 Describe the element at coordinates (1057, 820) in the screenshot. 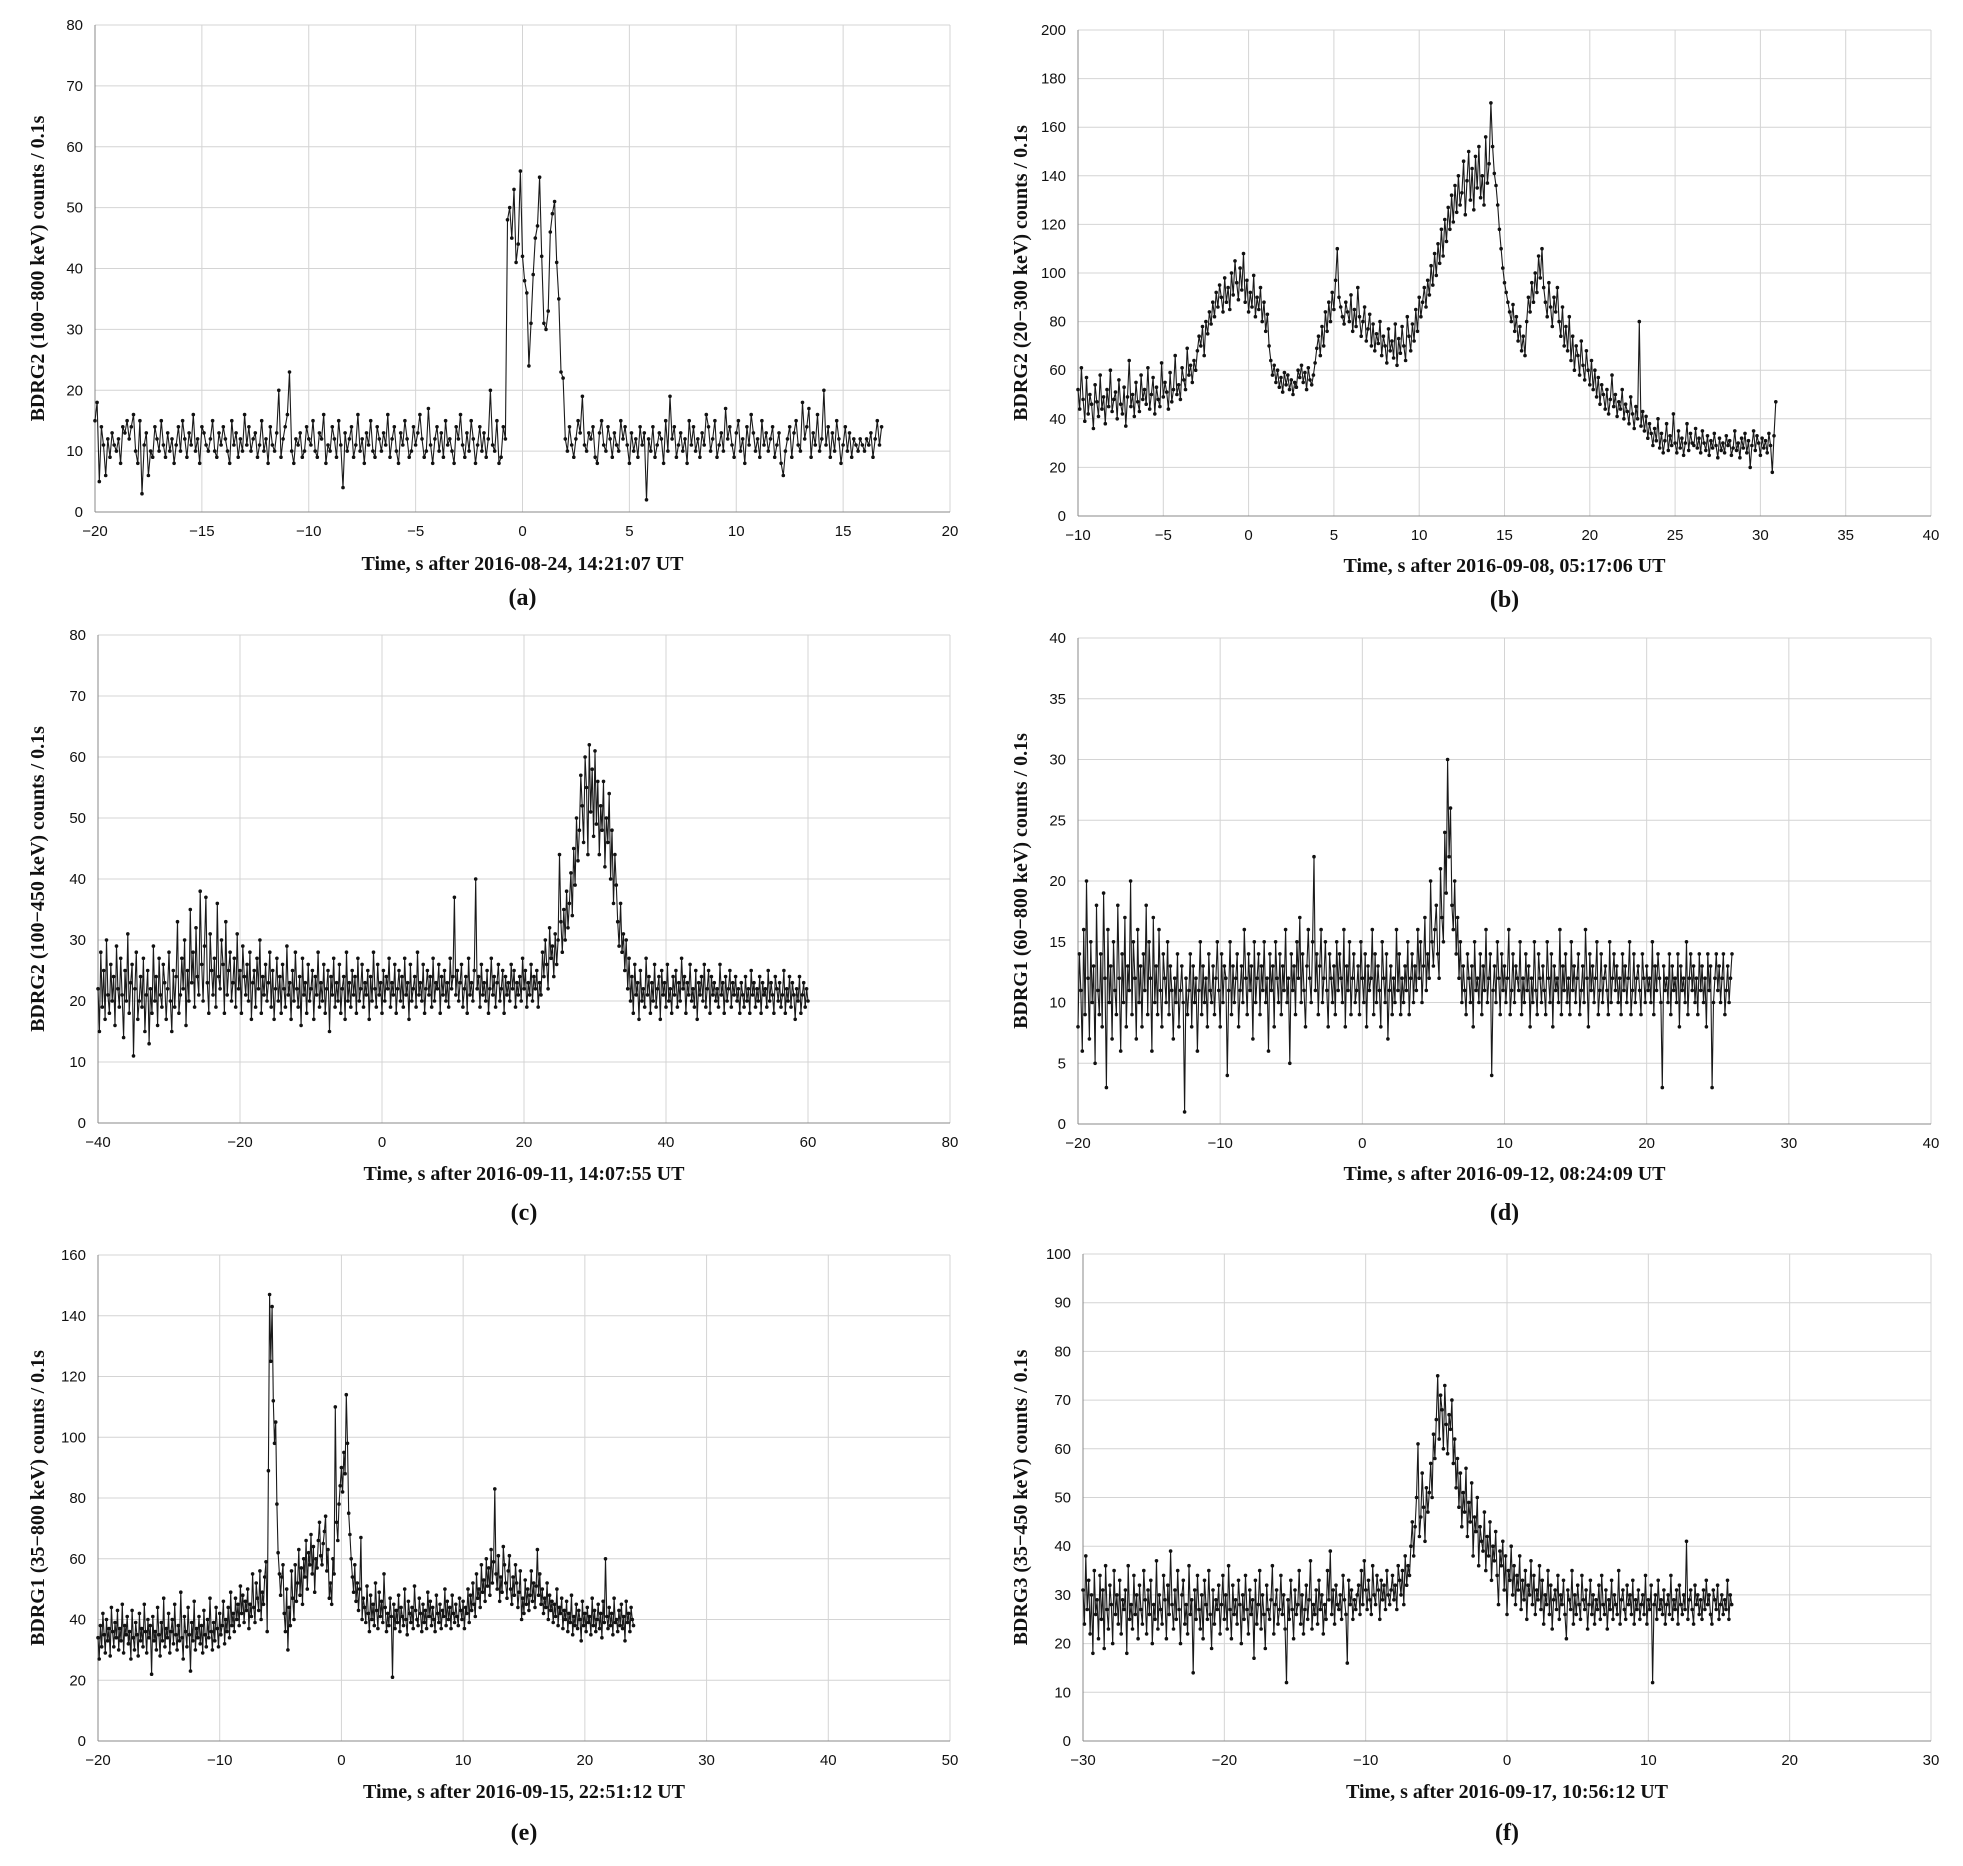

I see `y-tick-label: 25` at that location.